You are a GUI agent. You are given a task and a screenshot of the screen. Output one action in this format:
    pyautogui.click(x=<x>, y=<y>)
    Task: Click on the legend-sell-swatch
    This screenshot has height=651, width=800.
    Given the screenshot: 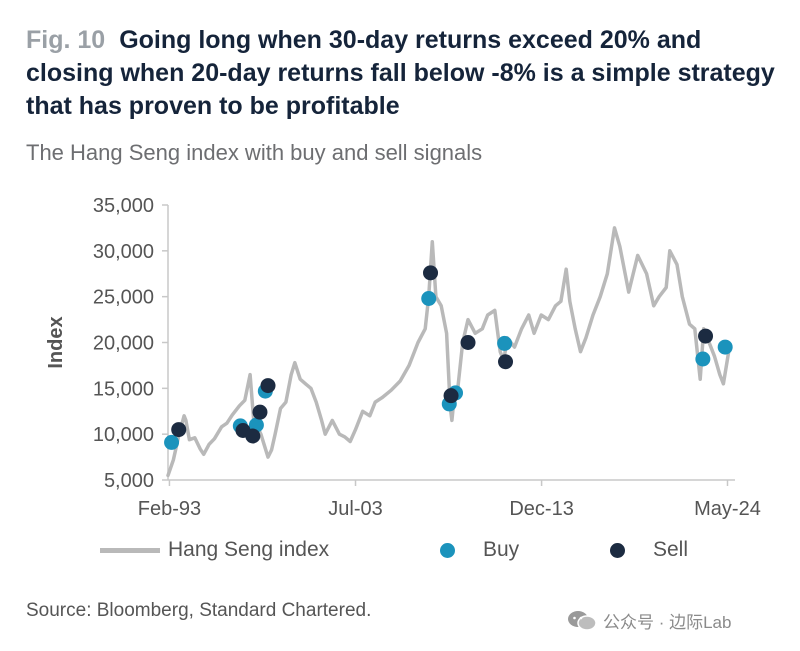 What is the action you would take?
    pyautogui.click(x=617, y=550)
    